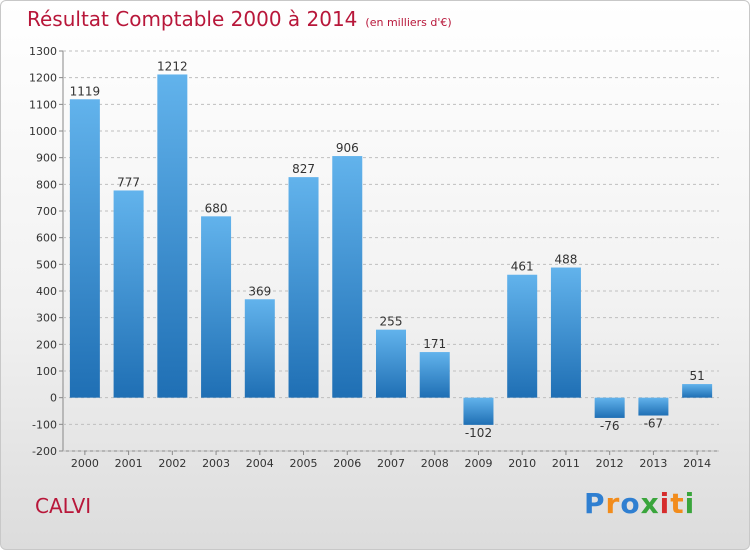  What do you see at coordinates (347, 148) in the screenshot?
I see `data-label: 906` at bounding box center [347, 148].